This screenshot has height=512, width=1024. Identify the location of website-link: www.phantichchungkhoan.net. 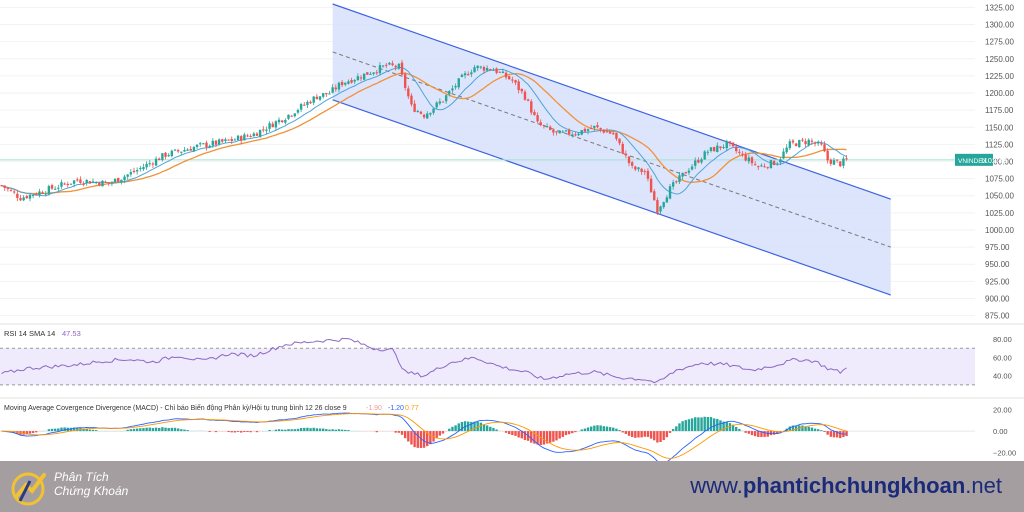
(846, 486).